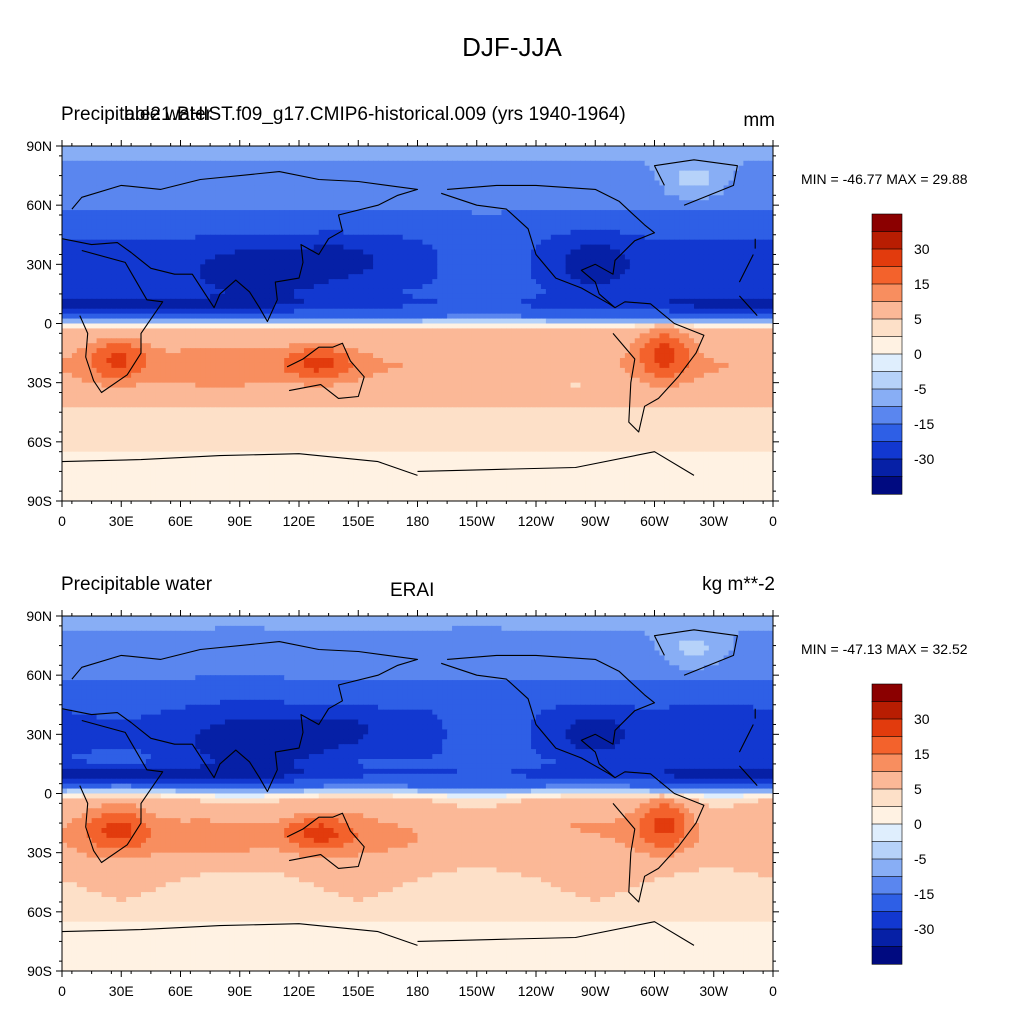 The width and height of the screenshot is (1024, 1024). I want to click on panel2-left-label: Precipitable water, so click(136, 585).